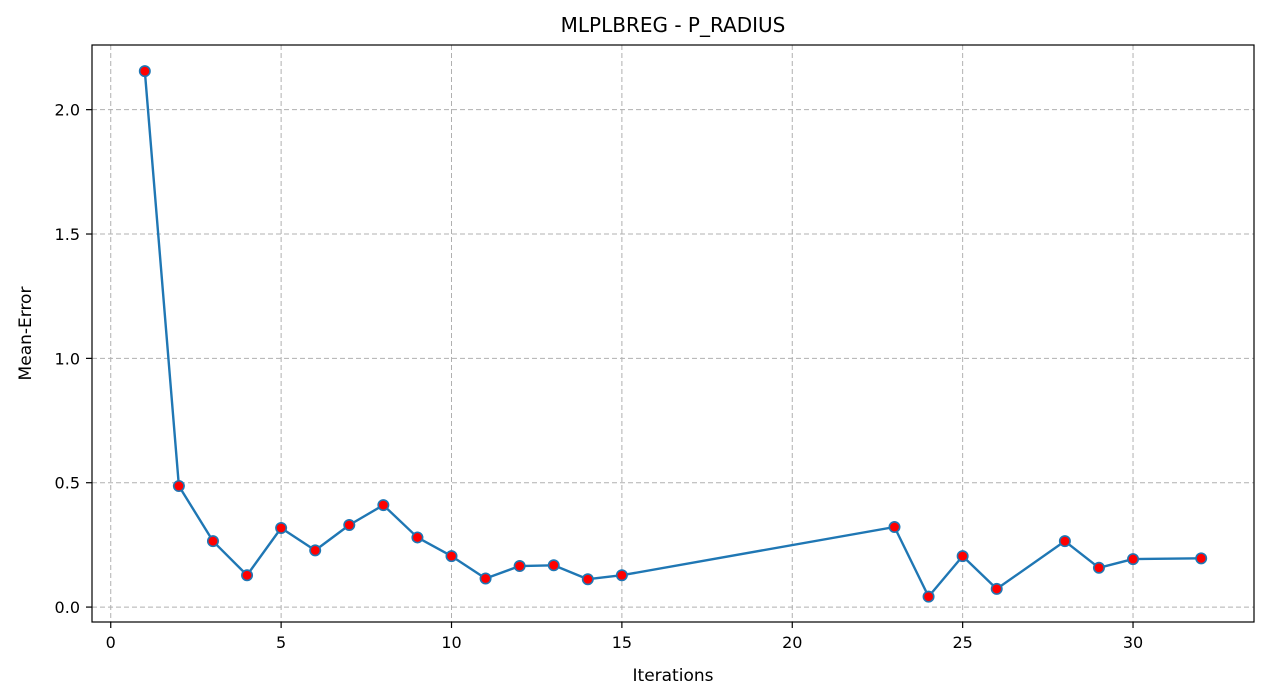  Describe the element at coordinates (111, 642) in the screenshot. I see `x-tick-label: 0` at that location.